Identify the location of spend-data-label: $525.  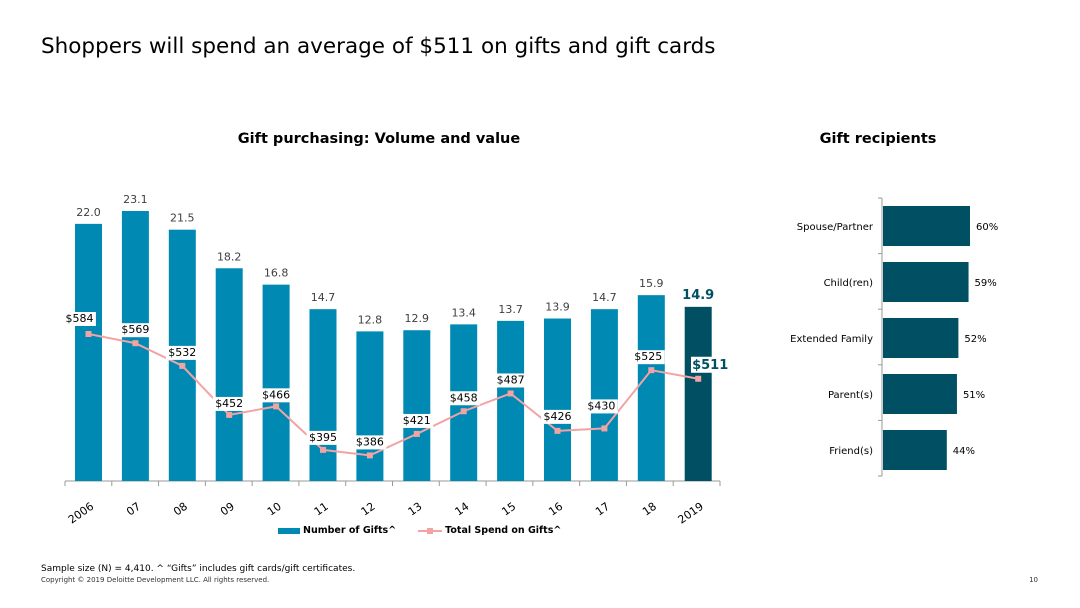
(648, 356).